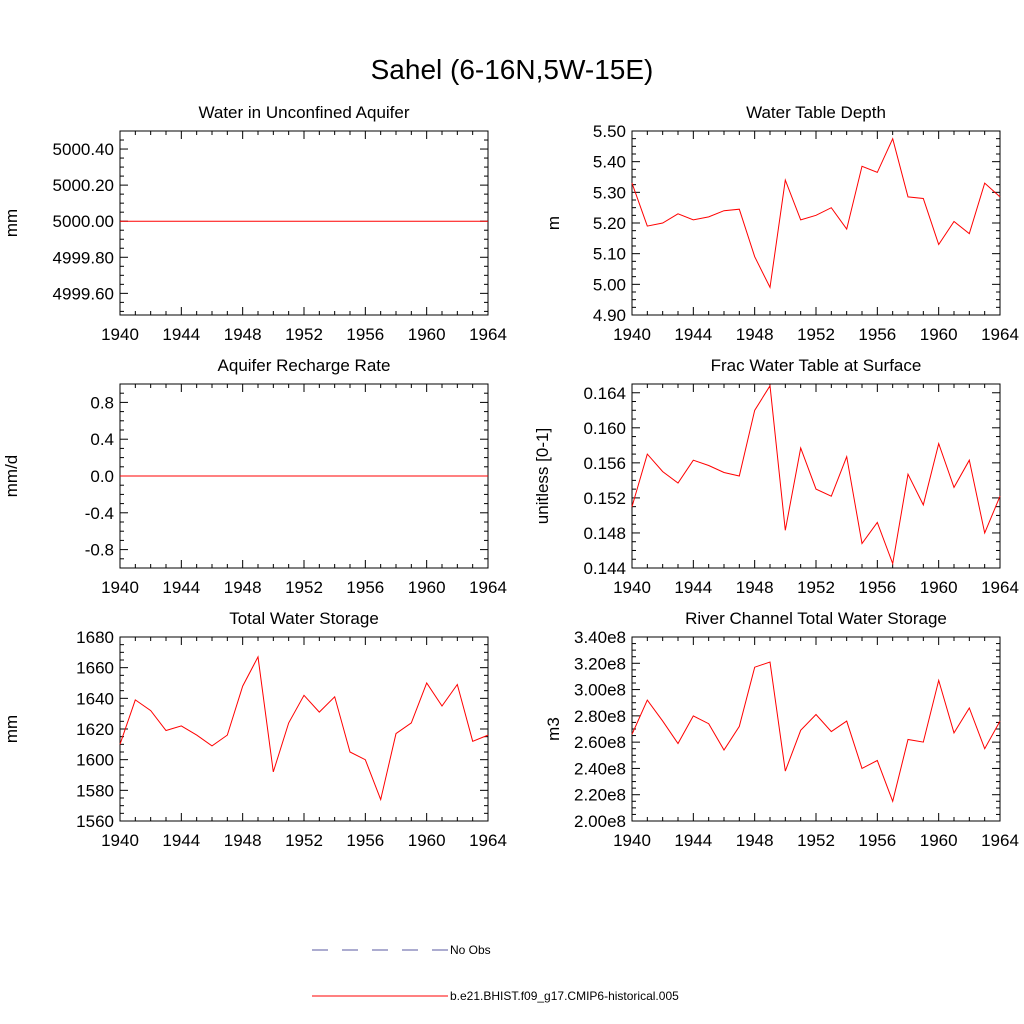  What do you see at coordinates (102, 402) in the screenshot?
I see `y-tick-label: 0.8` at bounding box center [102, 402].